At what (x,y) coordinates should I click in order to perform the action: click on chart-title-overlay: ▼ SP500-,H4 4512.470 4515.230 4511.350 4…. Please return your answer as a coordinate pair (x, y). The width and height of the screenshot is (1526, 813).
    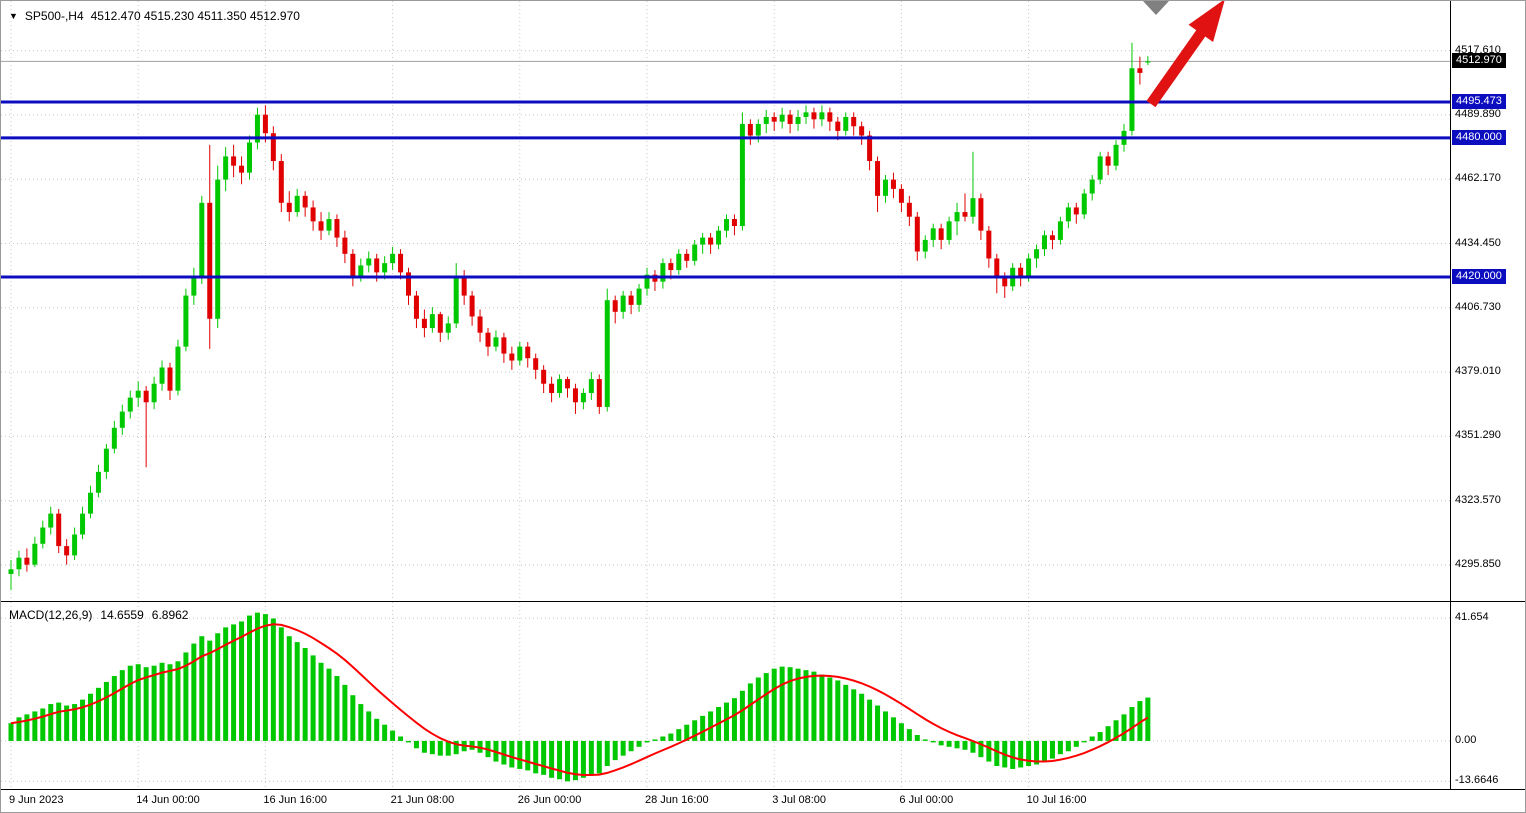
    Looking at the image, I should click on (154, 16).